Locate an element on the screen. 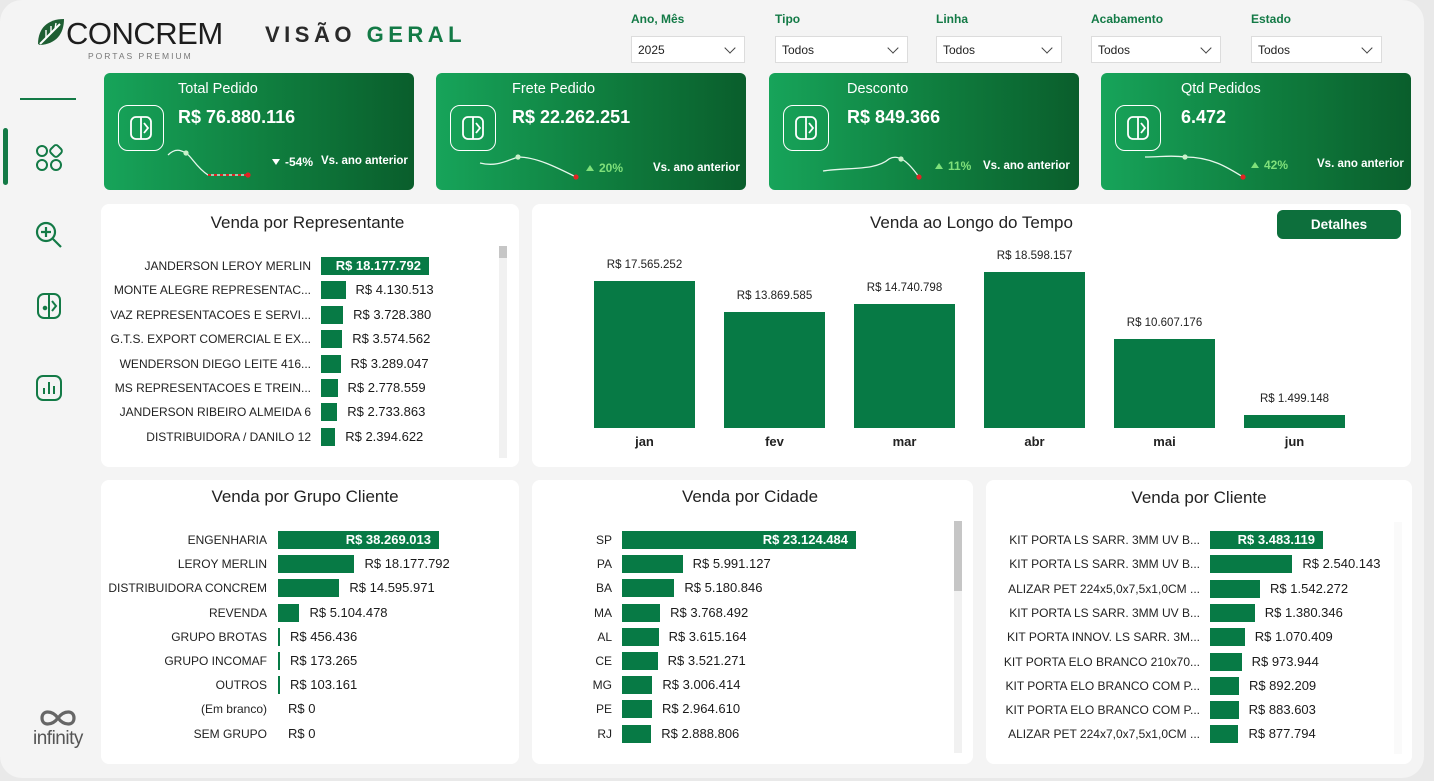 The height and width of the screenshot is (781, 1434). grupo-row: (Em branco) R$ 0 is located at coordinates (301, 709).